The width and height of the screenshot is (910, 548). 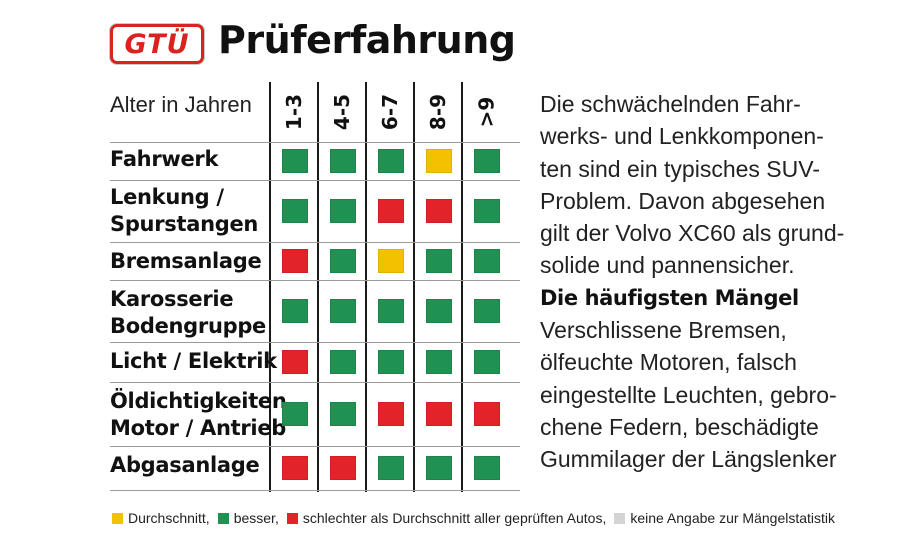 What do you see at coordinates (683, 200) in the screenshot?
I see `description-line: Problem. Davon abgesehen` at bounding box center [683, 200].